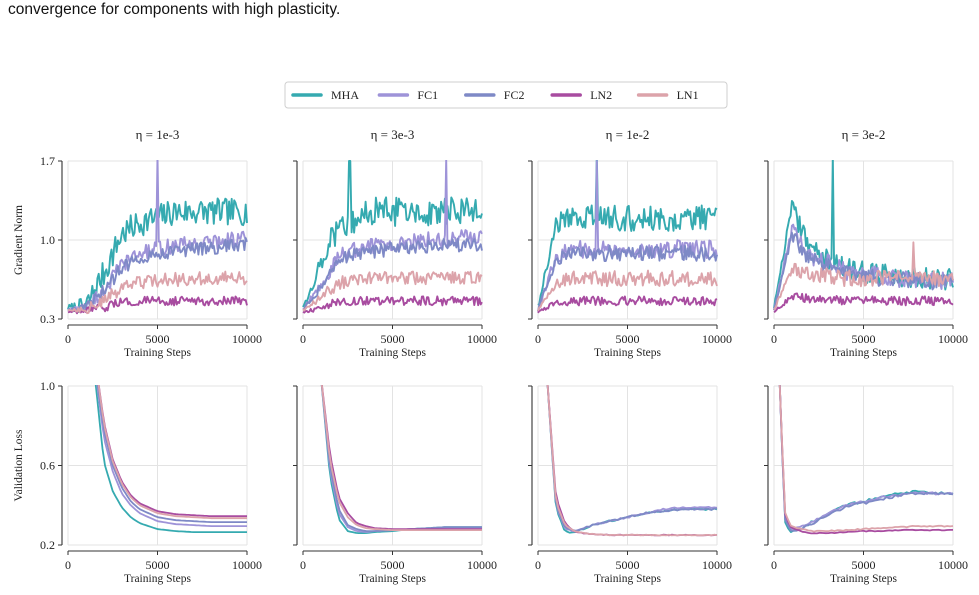 The width and height of the screenshot is (979, 595). Describe the element at coordinates (427, 95) in the screenshot. I see `legend-label-fc1: FC1` at that location.